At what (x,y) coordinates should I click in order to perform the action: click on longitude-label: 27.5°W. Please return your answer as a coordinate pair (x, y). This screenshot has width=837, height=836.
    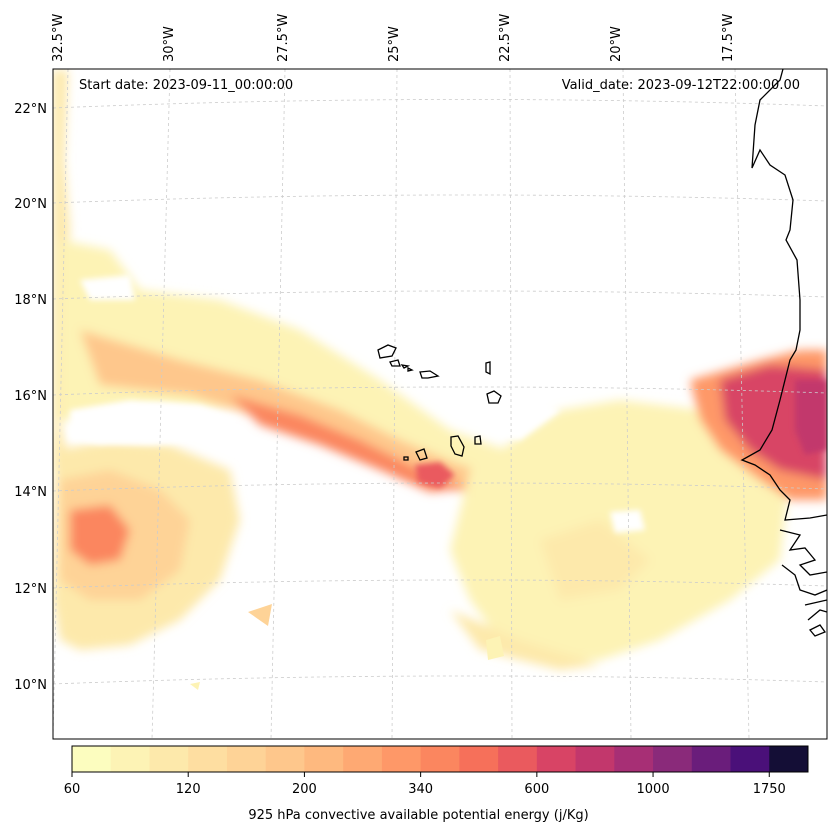
    Looking at the image, I should click on (283, 38).